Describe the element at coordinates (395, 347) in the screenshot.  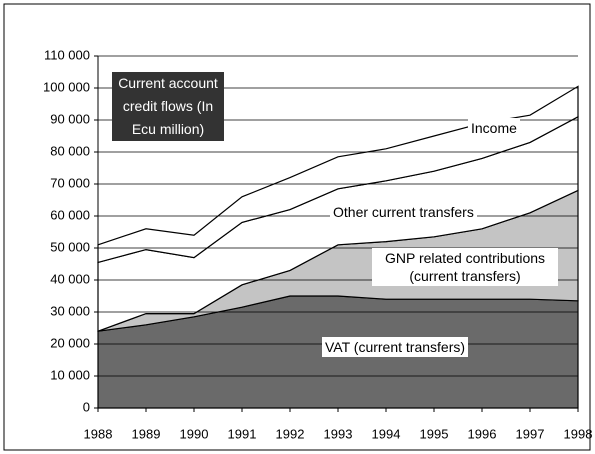
I see `series-label: VAT (current transfers)` at that location.